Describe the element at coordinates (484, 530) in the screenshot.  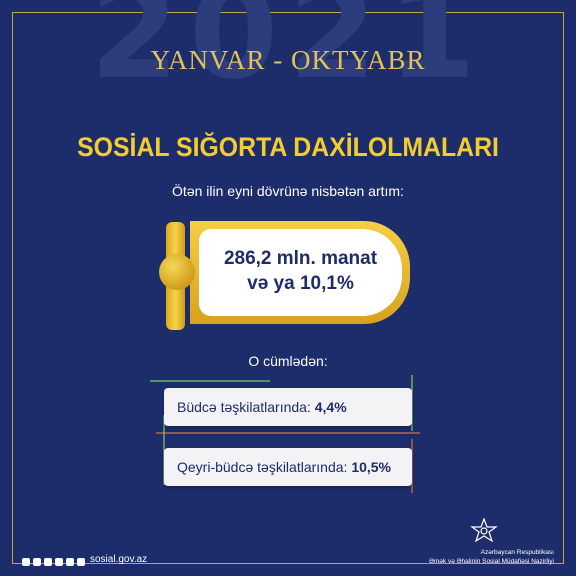
I see `ministry-emblem-icon` at that location.